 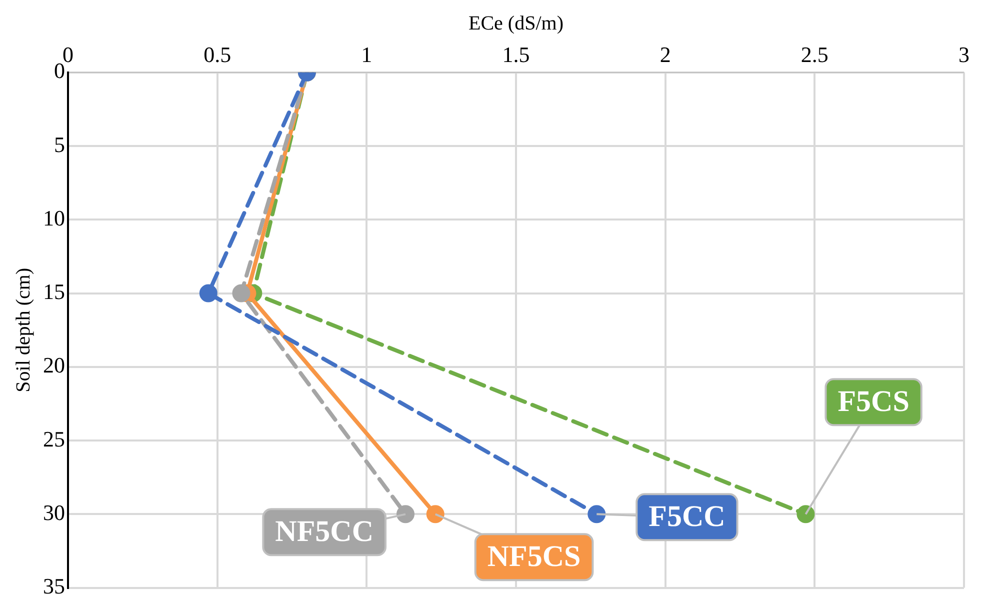 I want to click on y-axis-title: Soil depth (cm), so click(x=23, y=330).